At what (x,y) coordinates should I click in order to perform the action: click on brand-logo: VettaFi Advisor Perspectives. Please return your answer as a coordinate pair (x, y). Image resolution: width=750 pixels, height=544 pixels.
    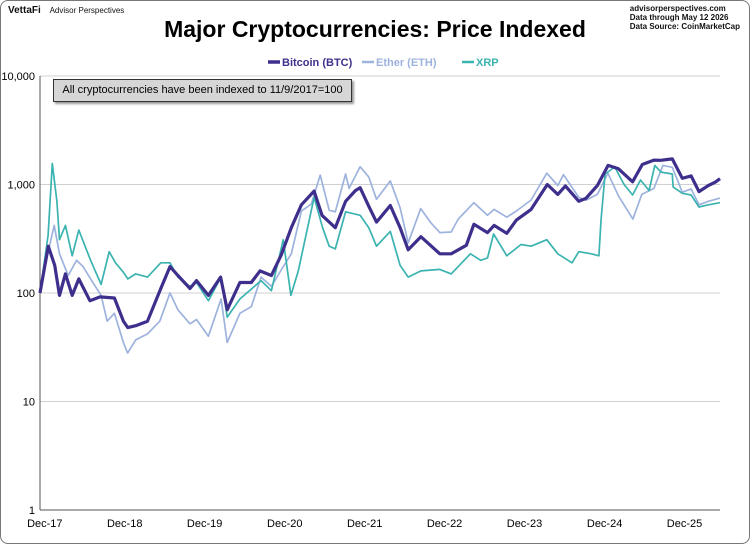
    Looking at the image, I should click on (66, 10).